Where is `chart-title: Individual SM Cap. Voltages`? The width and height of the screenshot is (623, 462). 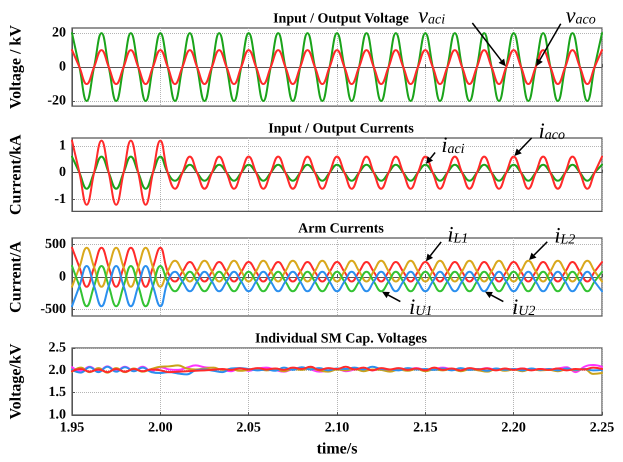 chart-title: Individual SM Cap. Voltages is located at coordinates (341, 339).